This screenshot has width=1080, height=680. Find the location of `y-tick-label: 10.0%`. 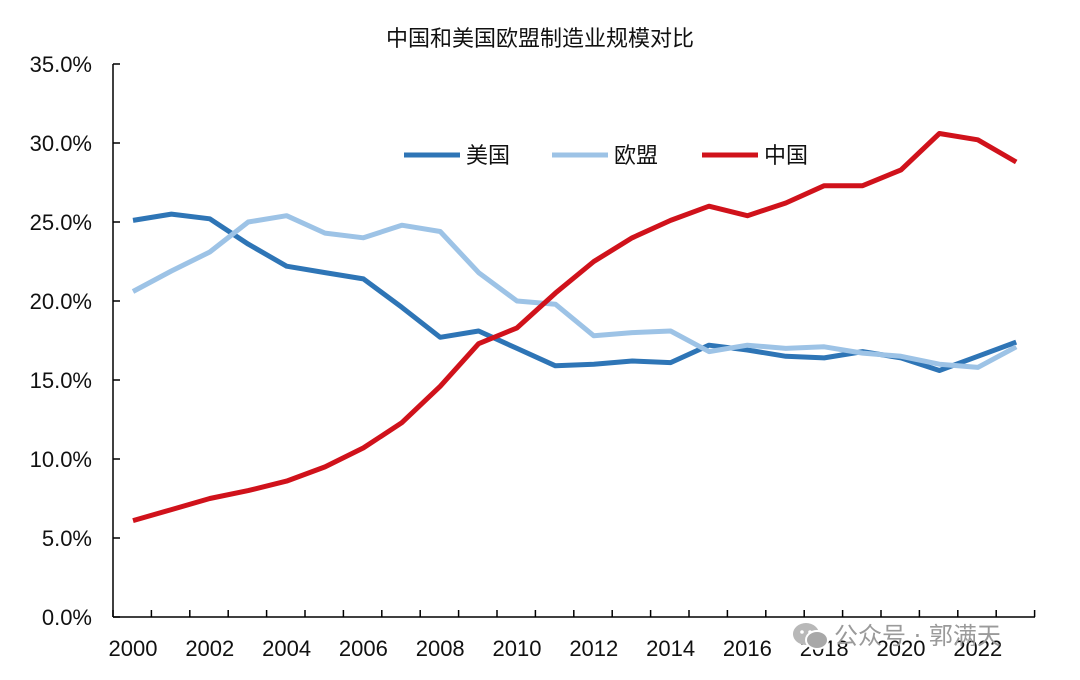

y-tick-label: 10.0% is located at coordinates (61, 459).